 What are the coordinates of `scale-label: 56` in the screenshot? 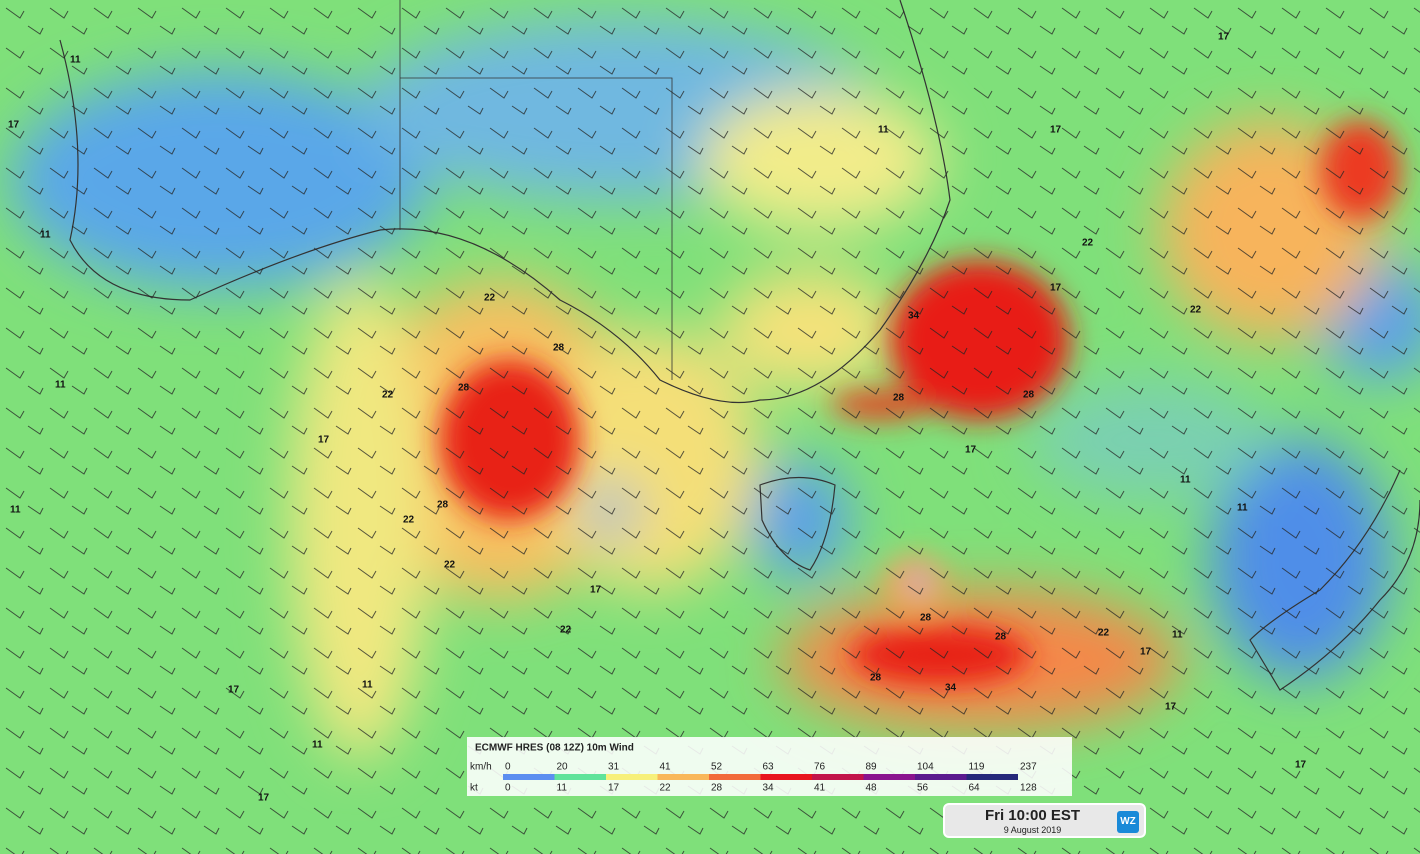 It's located at (923, 788).